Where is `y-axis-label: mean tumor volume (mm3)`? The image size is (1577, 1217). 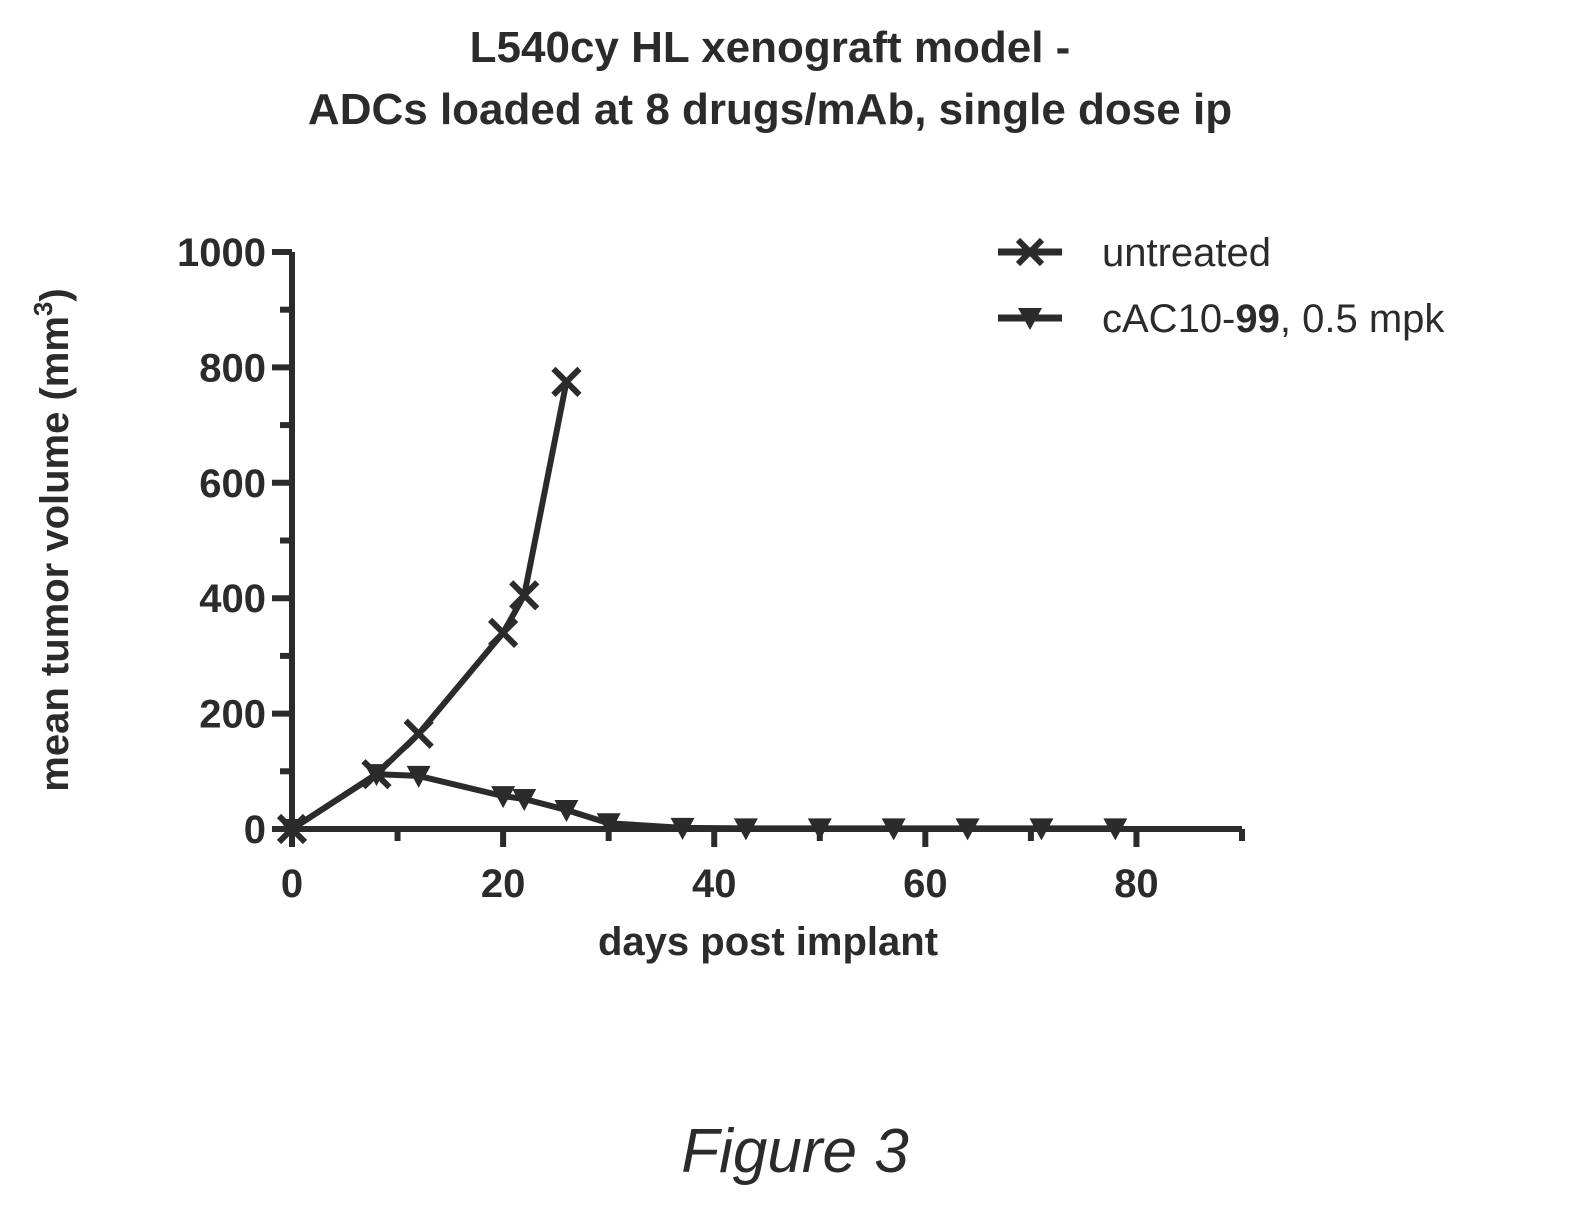
y-axis-label: mean tumor volume (mm3) is located at coordinates (52, 539).